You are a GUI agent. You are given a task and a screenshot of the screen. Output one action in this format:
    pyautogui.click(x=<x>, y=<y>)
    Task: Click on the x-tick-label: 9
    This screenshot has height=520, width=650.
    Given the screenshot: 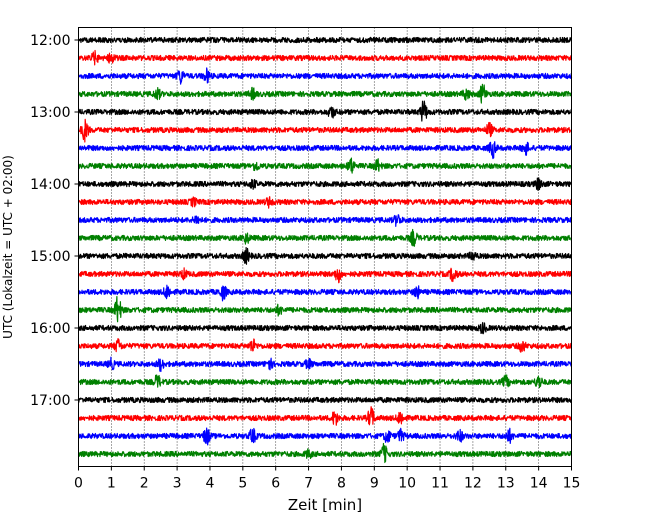 What is the action you would take?
    pyautogui.click(x=374, y=484)
    